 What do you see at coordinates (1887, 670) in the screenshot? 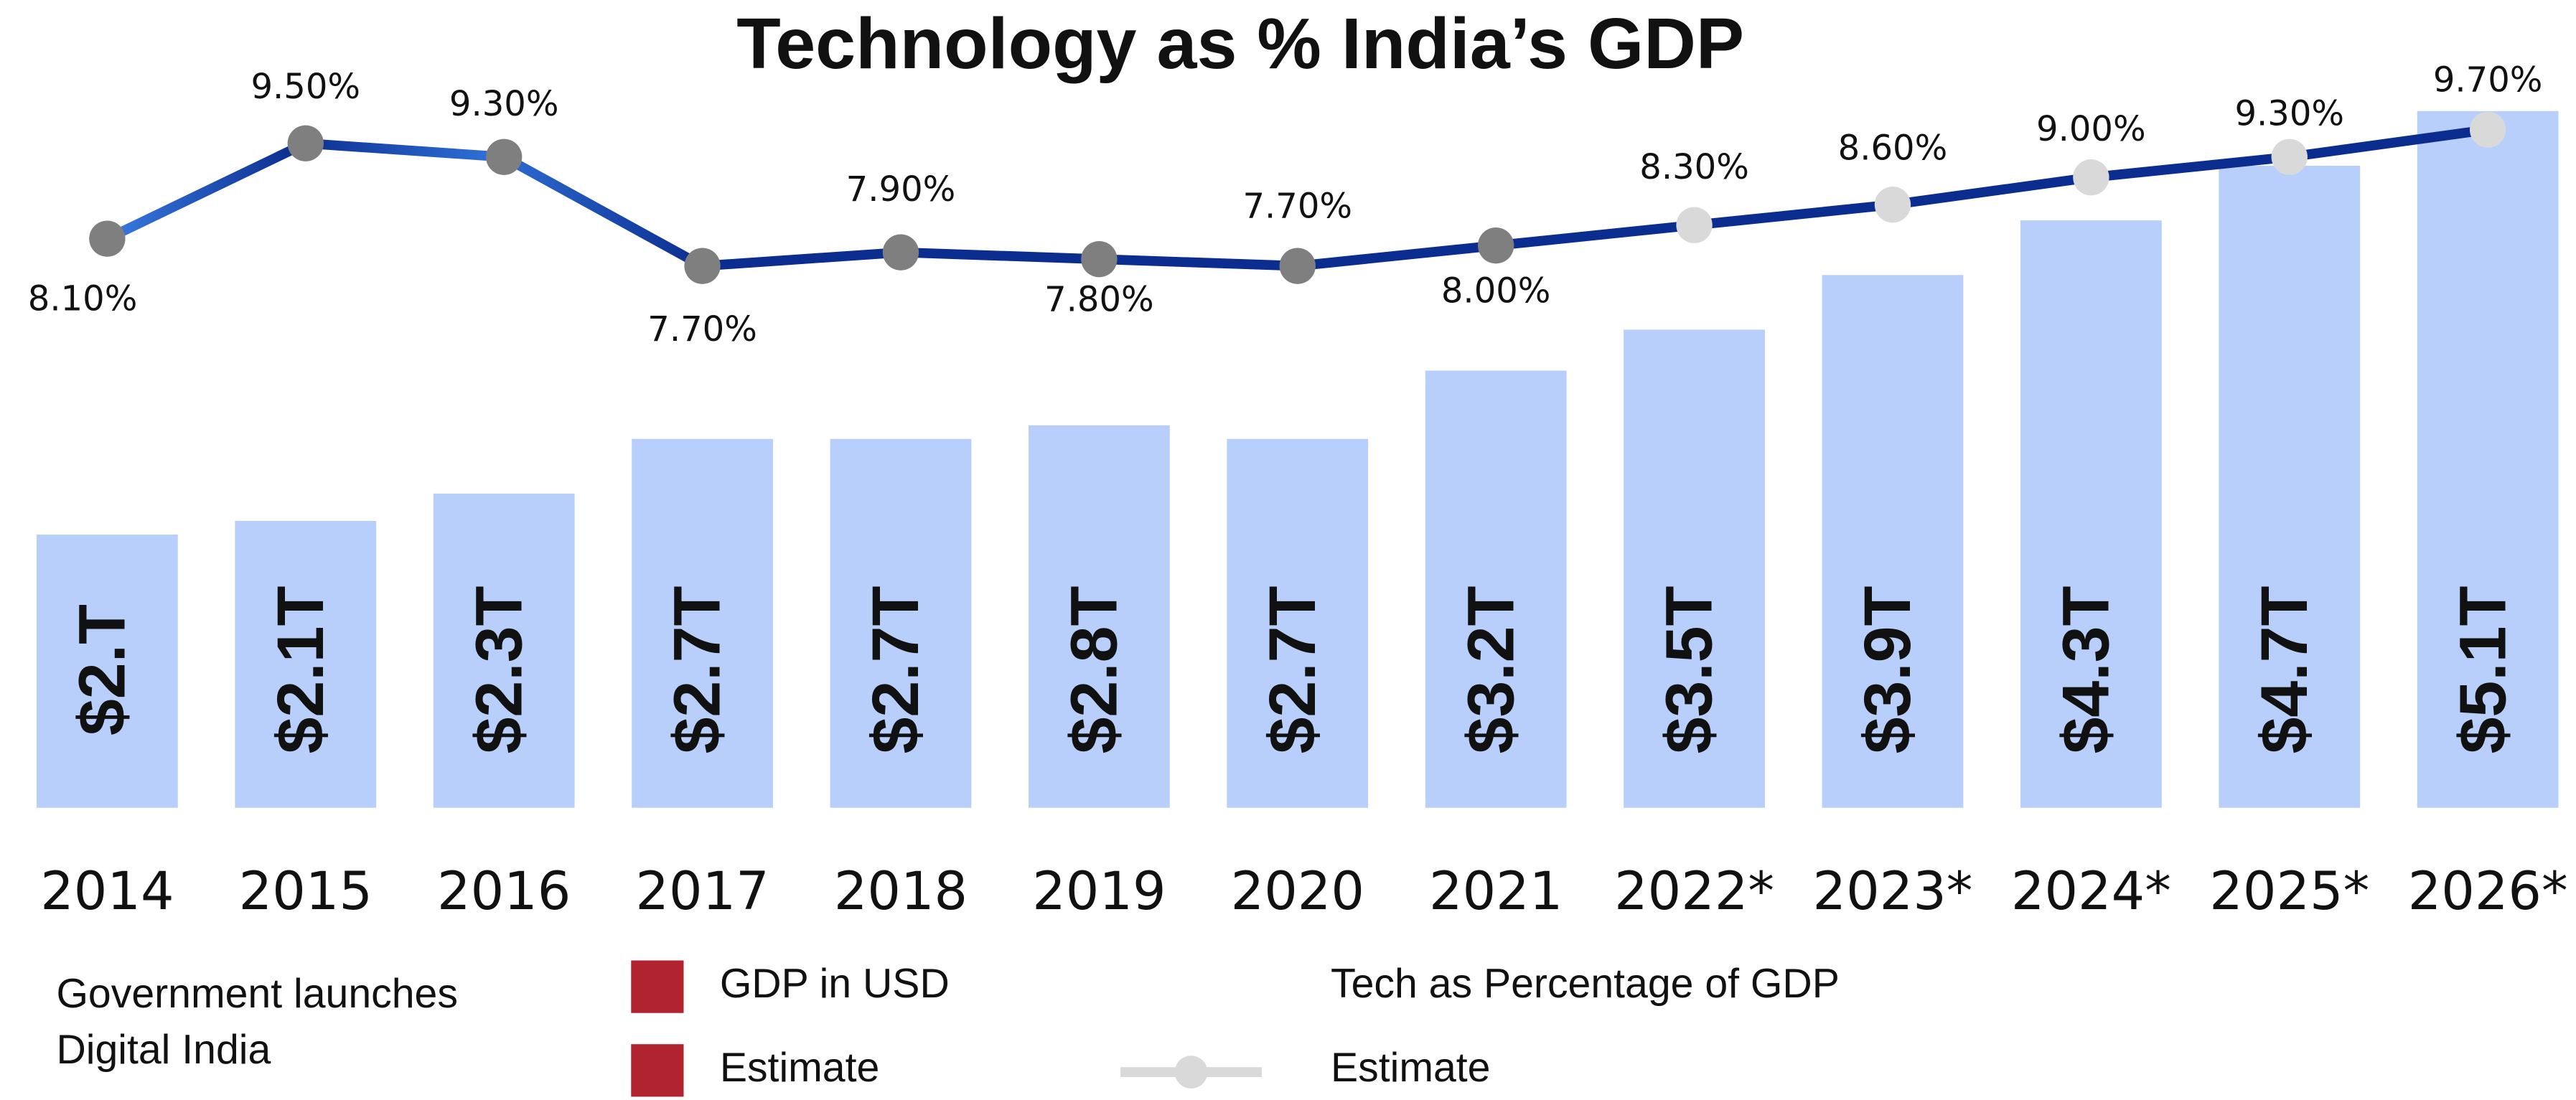
I see `bar-label: $3.9T` at bounding box center [1887, 670].